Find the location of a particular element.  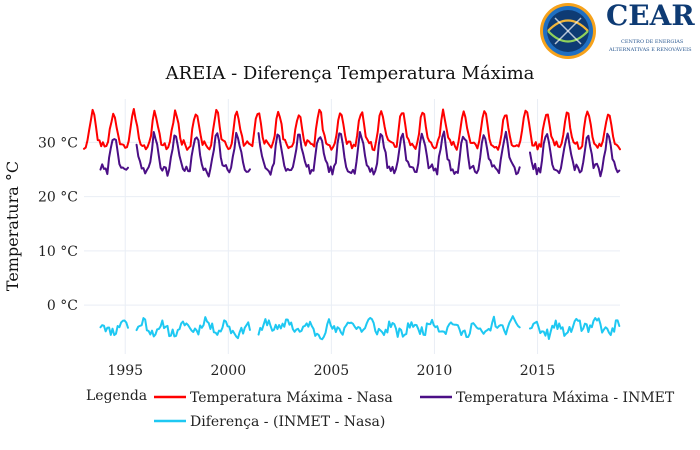

chart-title: AREIA - Diferença Temperatura Máxima is located at coordinates (350, 73).